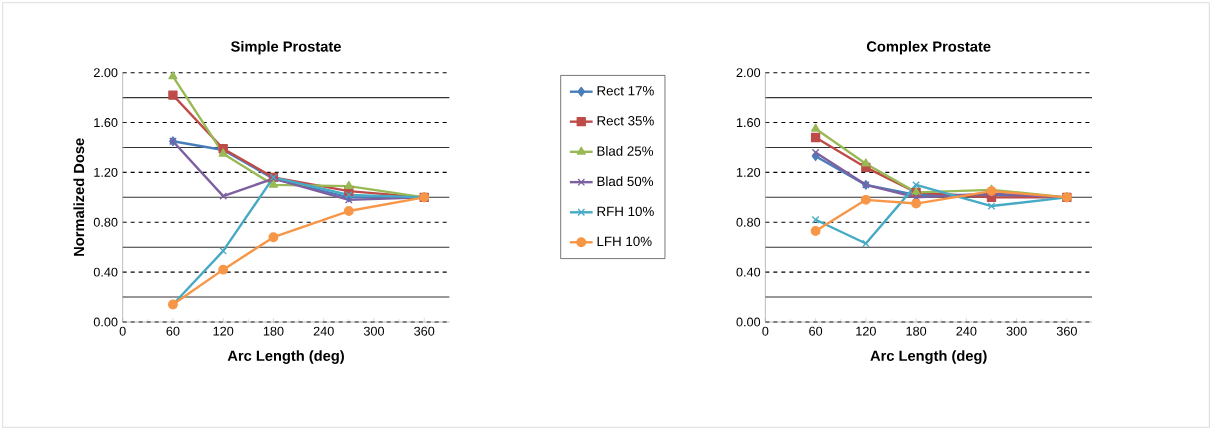 The width and height of the screenshot is (1212, 430). What do you see at coordinates (625, 91) in the screenshot?
I see `legend-label: Rect 17%` at bounding box center [625, 91].